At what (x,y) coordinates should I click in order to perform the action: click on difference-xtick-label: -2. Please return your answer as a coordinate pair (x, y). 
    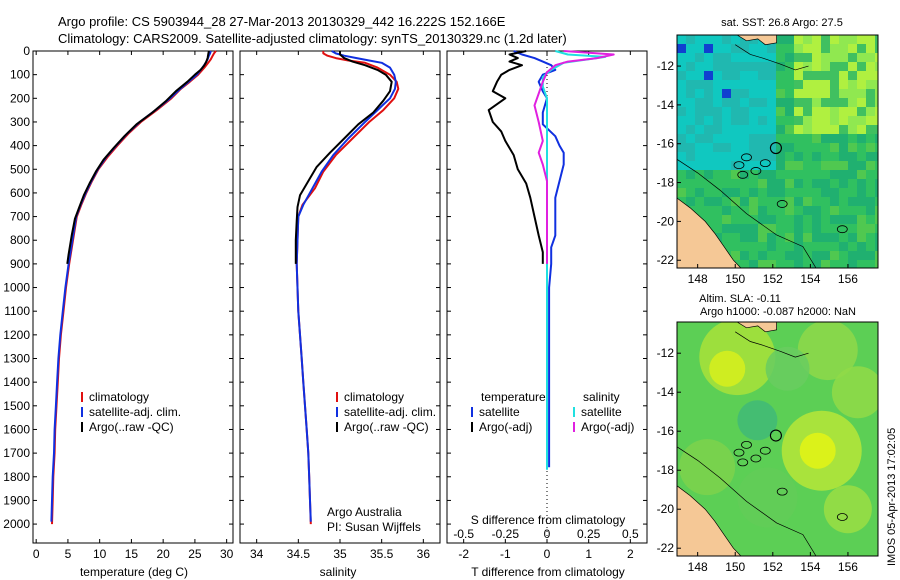
    Looking at the image, I should click on (463, 554).